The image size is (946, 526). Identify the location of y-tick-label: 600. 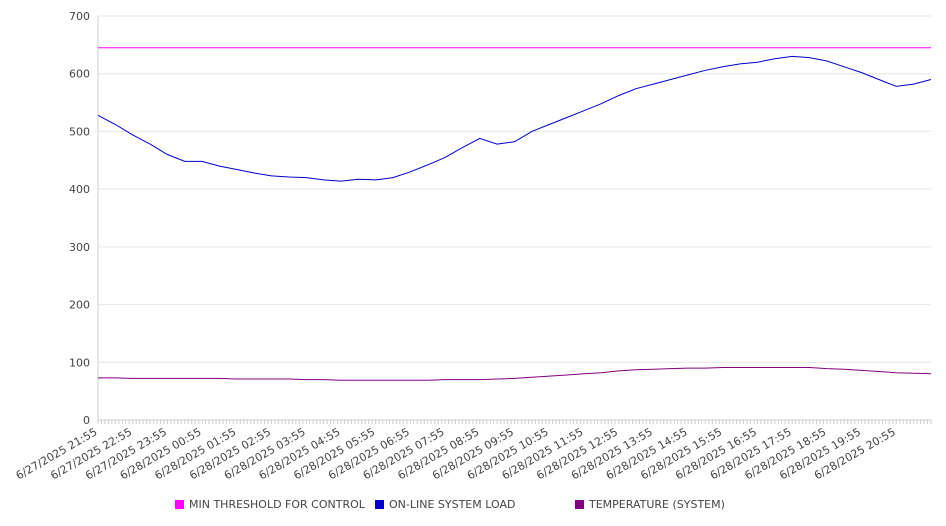
(79, 74).